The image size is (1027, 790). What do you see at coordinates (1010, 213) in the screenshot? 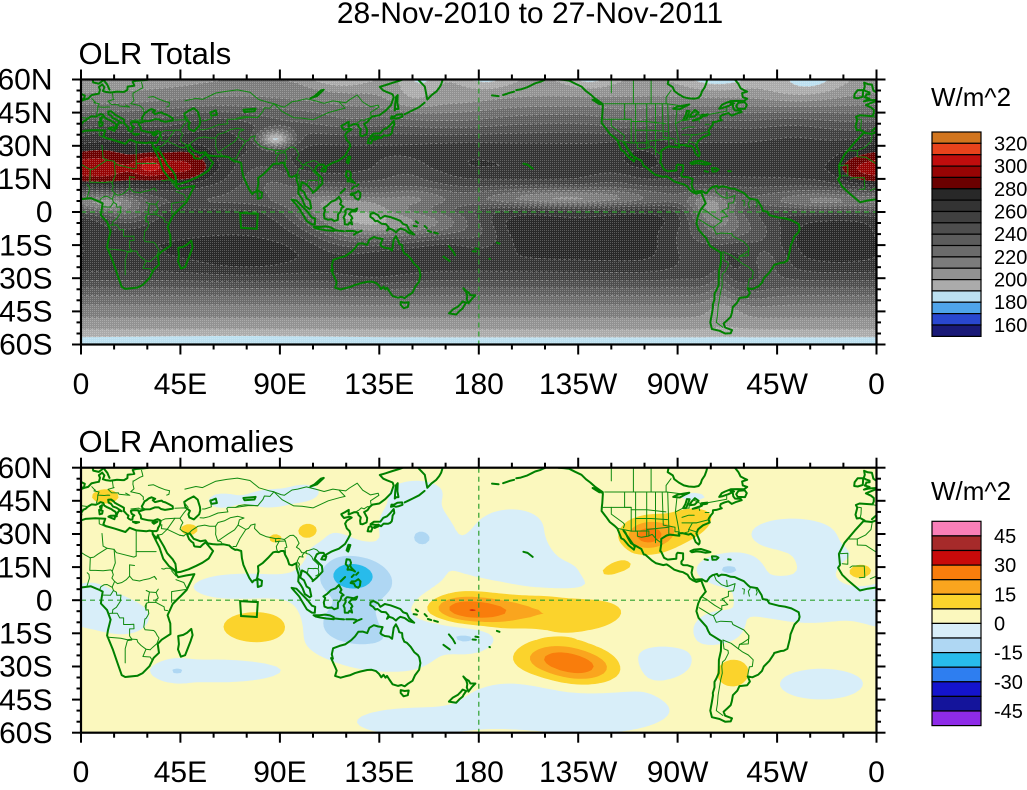
I see `svg-text: 260` at bounding box center [1010, 213].